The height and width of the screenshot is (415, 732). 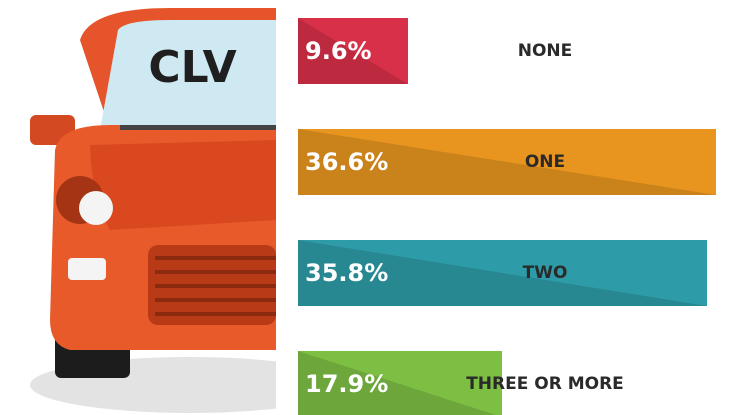 What do you see at coordinates (347, 384) in the screenshot?
I see `value-label: 17.9%` at bounding box center [347, 384].